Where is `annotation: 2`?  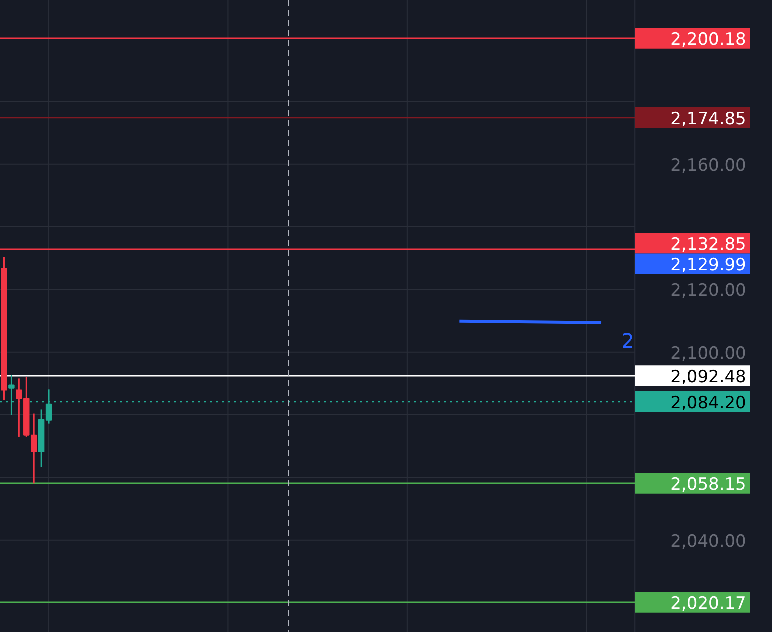 annotation: 2 is located at coordinates (628, 341).